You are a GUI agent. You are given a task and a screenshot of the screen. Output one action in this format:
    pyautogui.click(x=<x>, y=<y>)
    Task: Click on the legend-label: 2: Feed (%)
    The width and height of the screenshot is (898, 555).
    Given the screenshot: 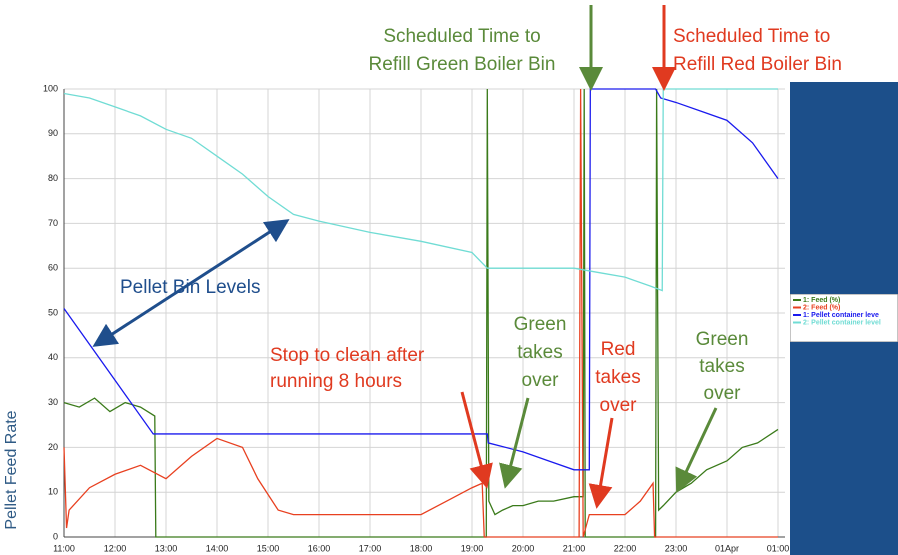 What is the action you would take?
    pyautogui.click(x=821, y=307)
    